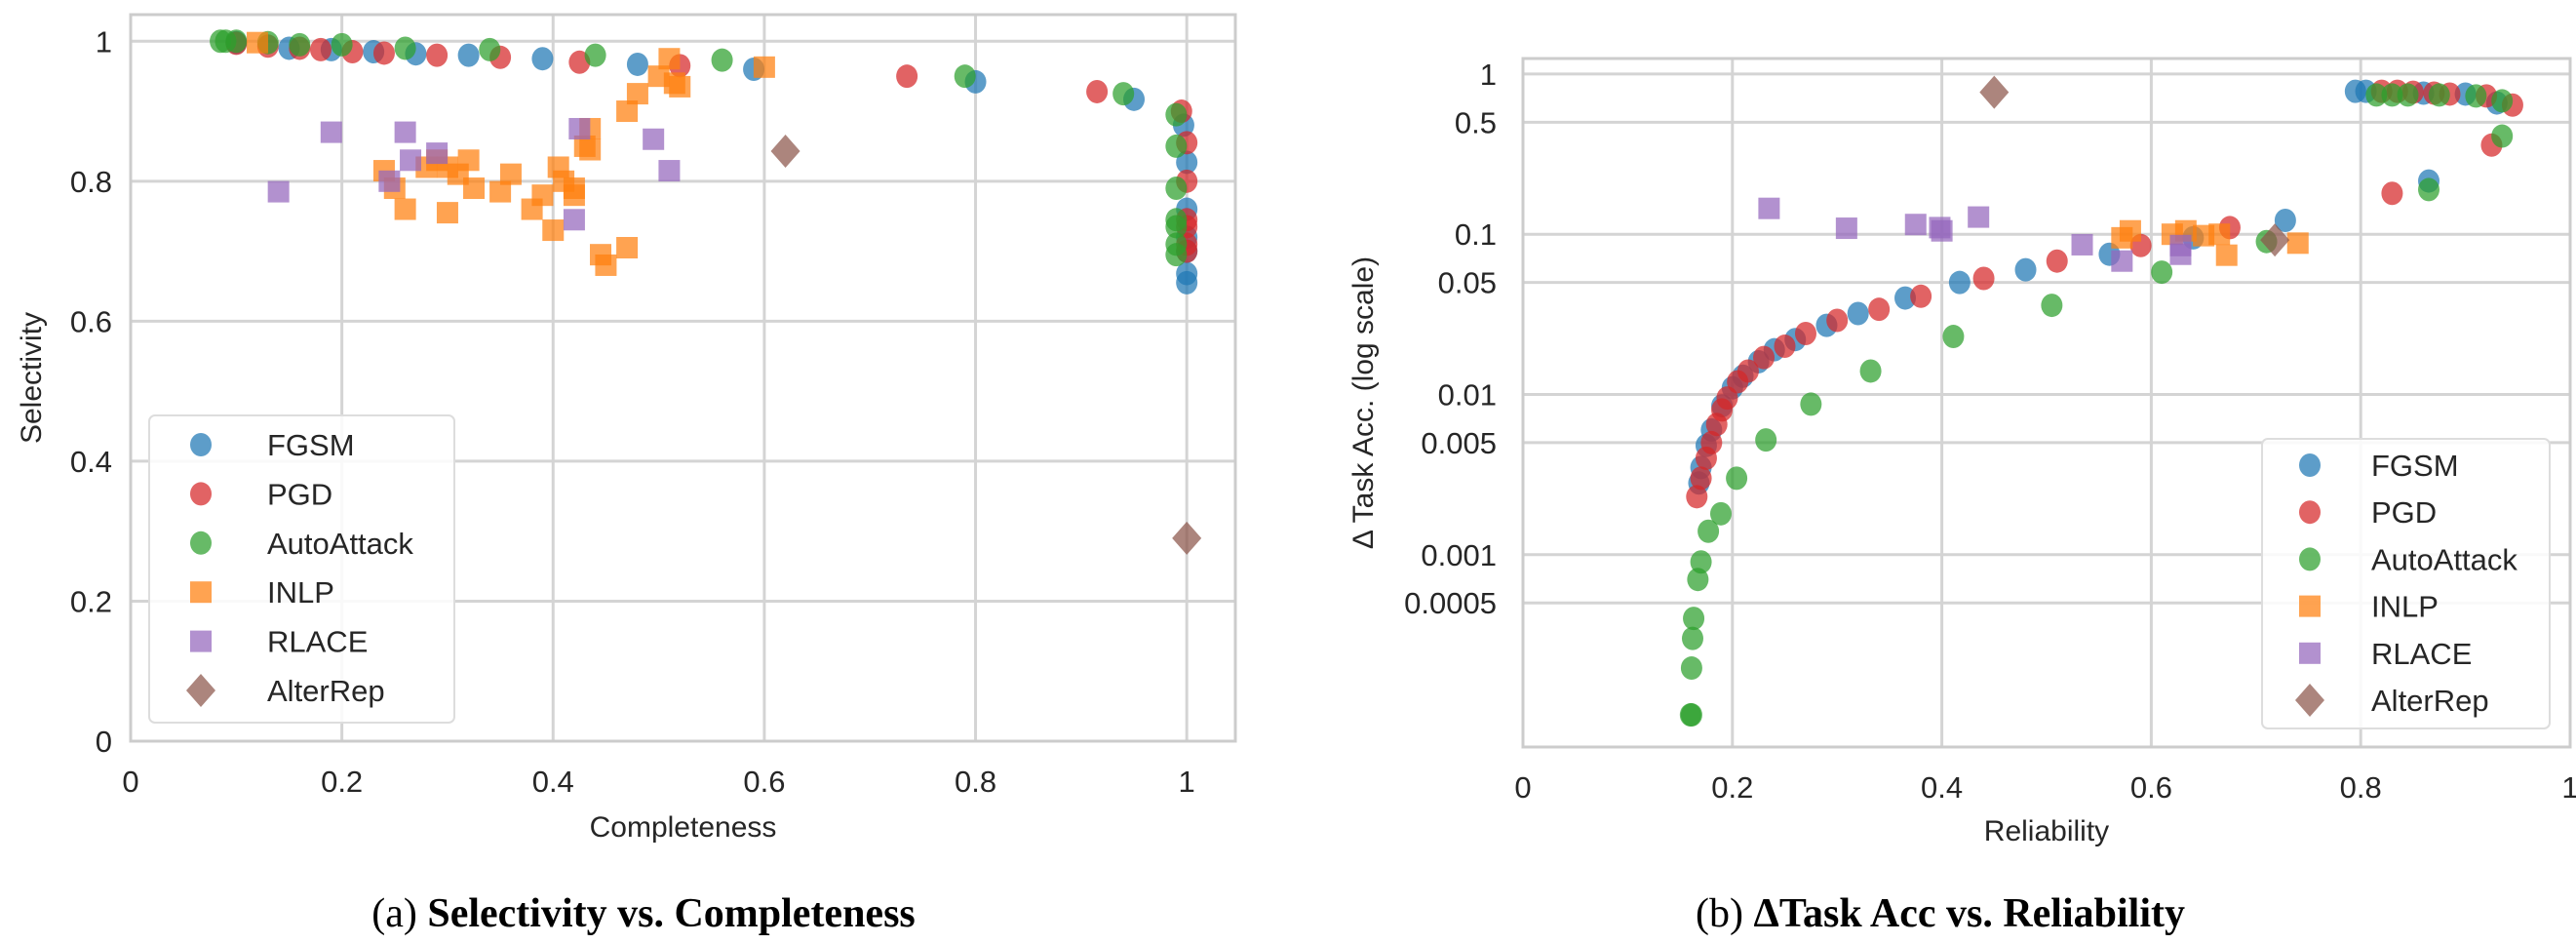  Describe the element at coordinates (2309, 700) in the screenshot. I see `legend-marker-alterrep` at that location.